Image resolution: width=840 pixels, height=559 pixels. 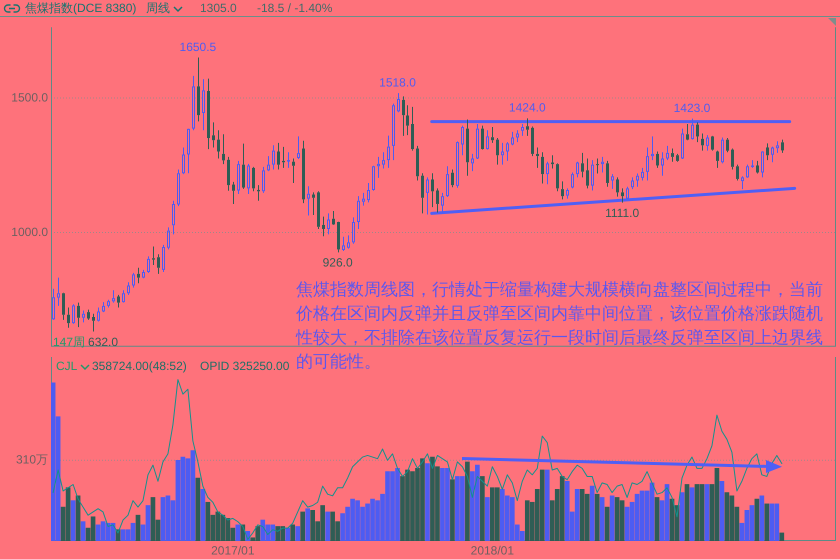 I want to click on y-tick-label: 1000.0, so click(x=29, y=231).